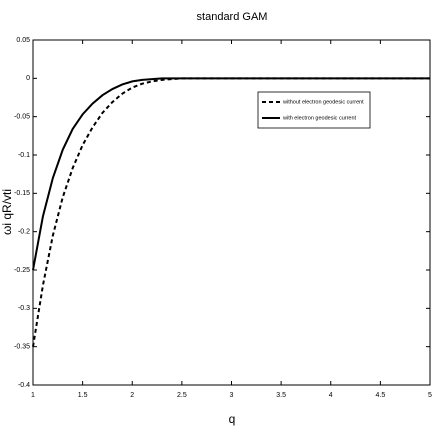 The image size is (436, 436). Describe the element at coordinates (314, 110) in the screenshot. I see `legend-box` at that location.